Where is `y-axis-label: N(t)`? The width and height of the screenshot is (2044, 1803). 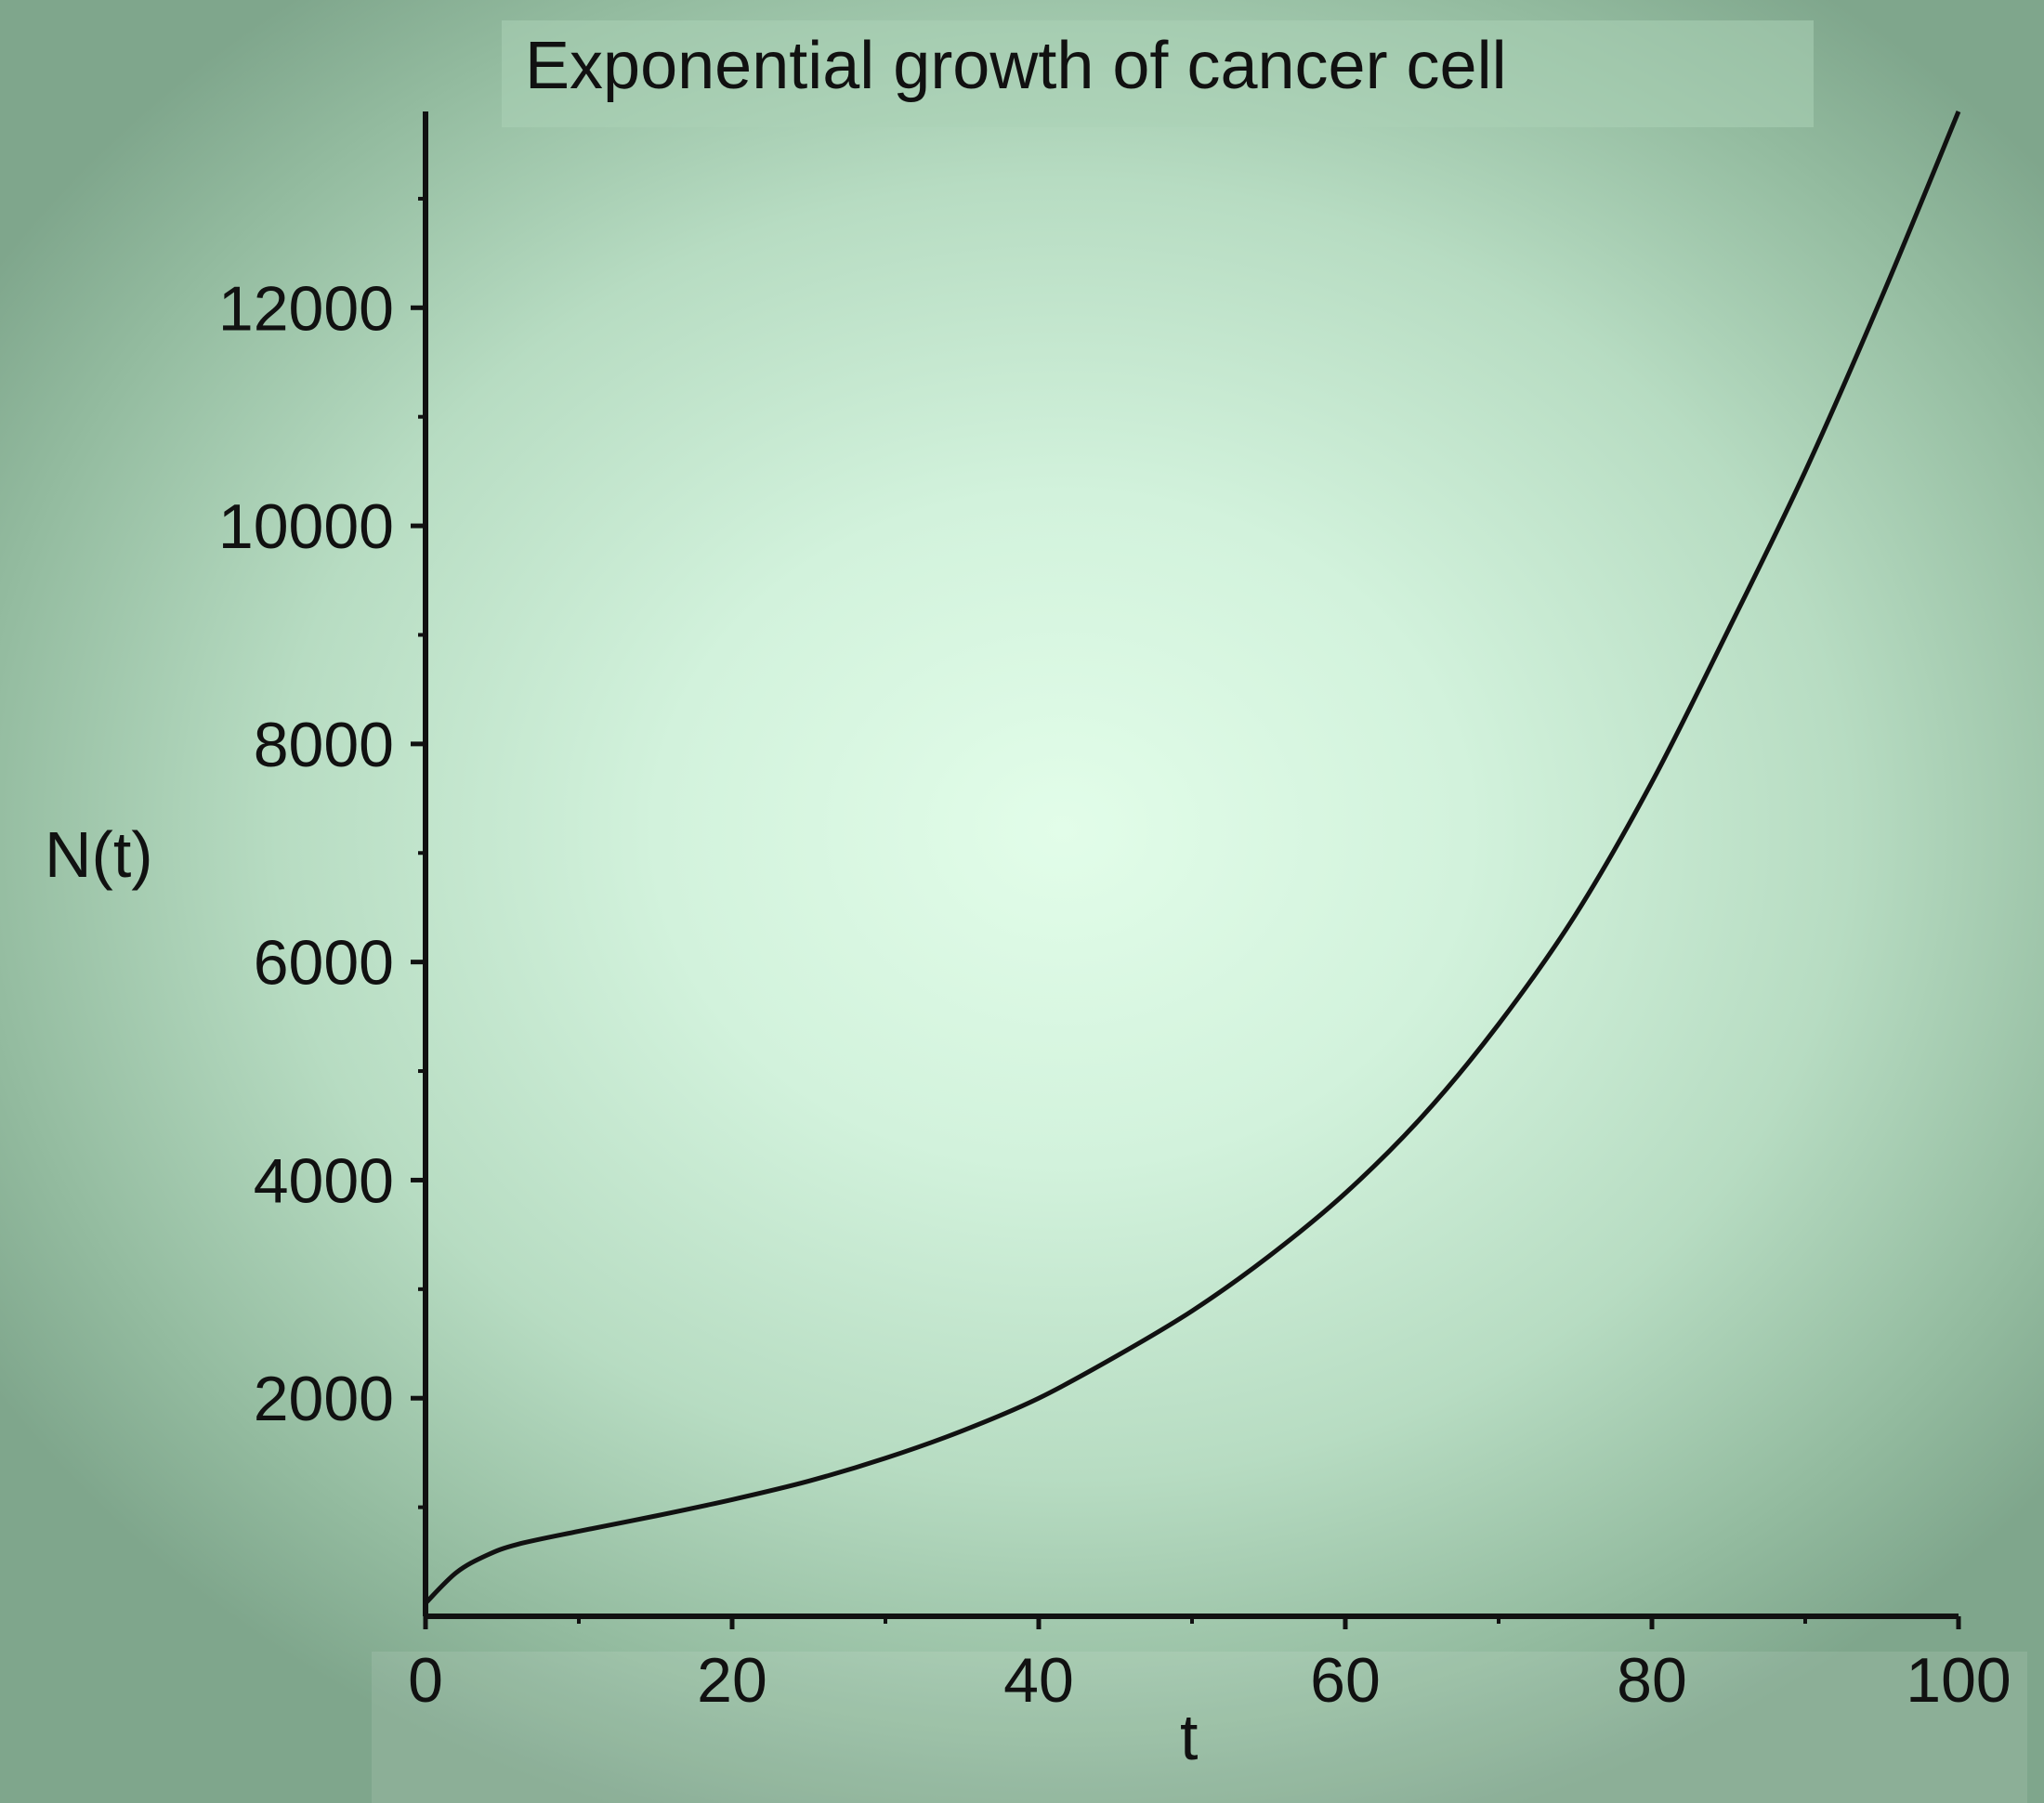
y-axis-label: N(t) is located at coordinates (99, 854).